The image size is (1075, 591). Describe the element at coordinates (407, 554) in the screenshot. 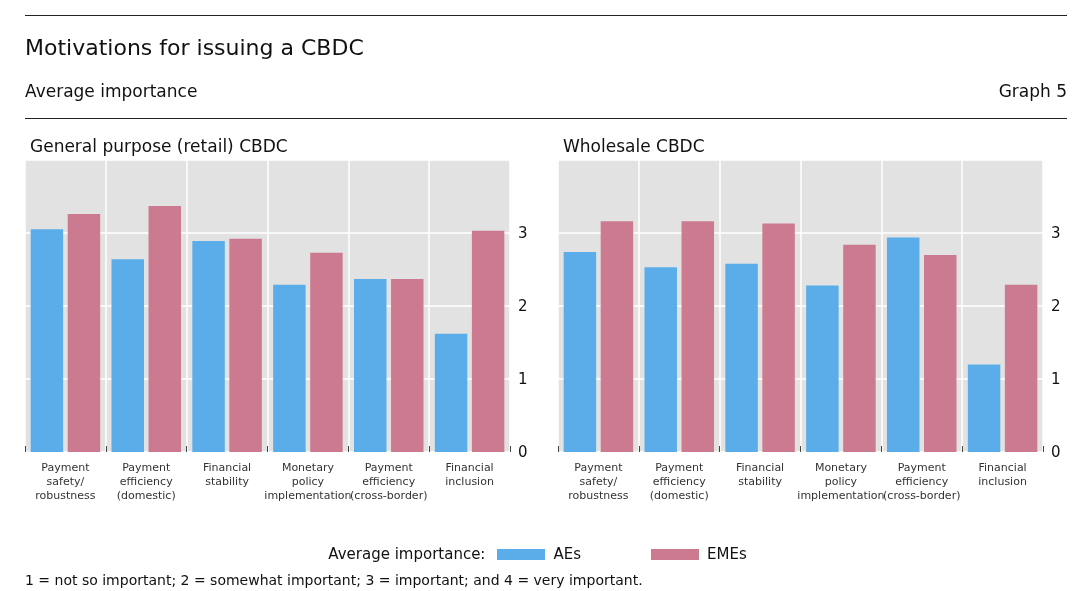

I see `legend-title: Average importance:` at that location.